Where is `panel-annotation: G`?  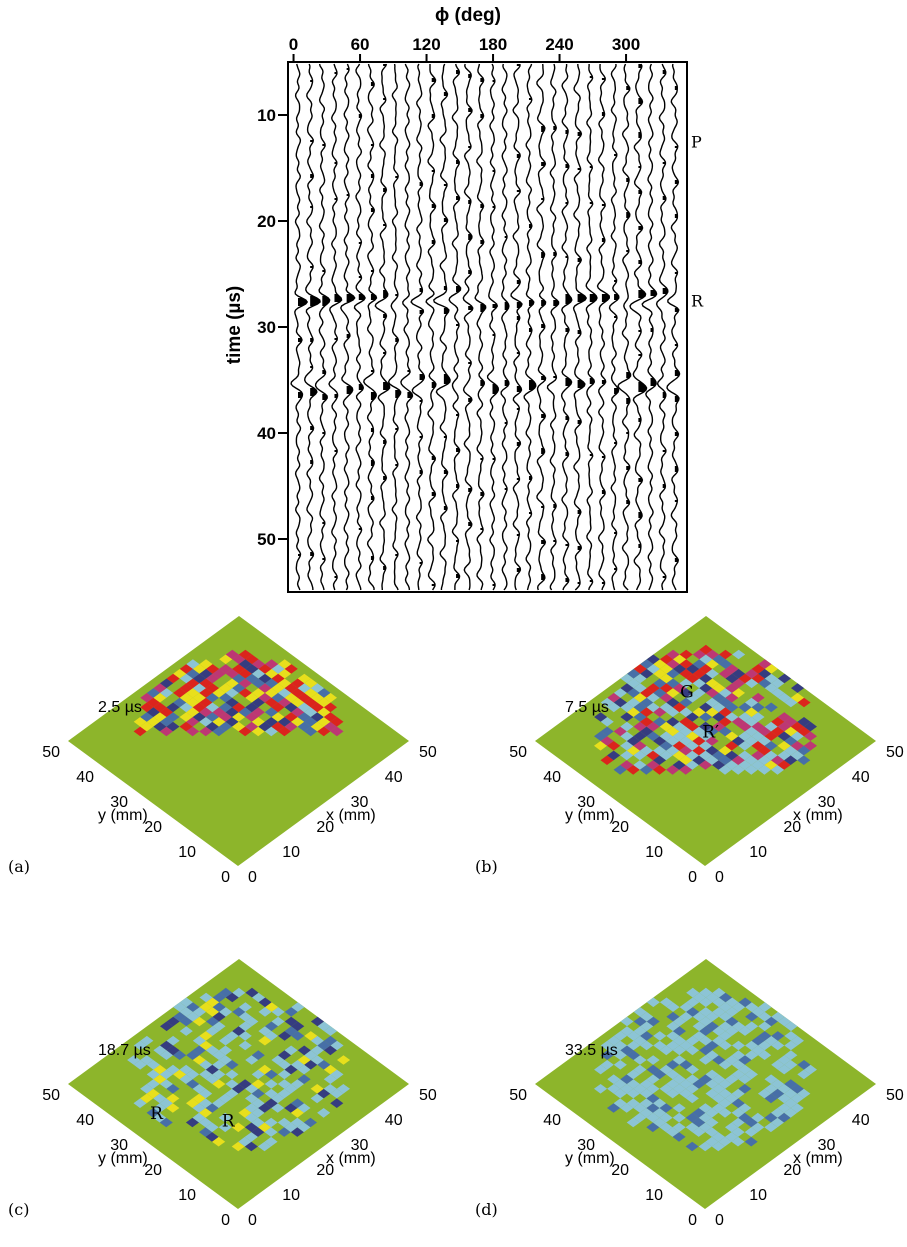
panel-annotation: G is located at coordinates (687, 692).